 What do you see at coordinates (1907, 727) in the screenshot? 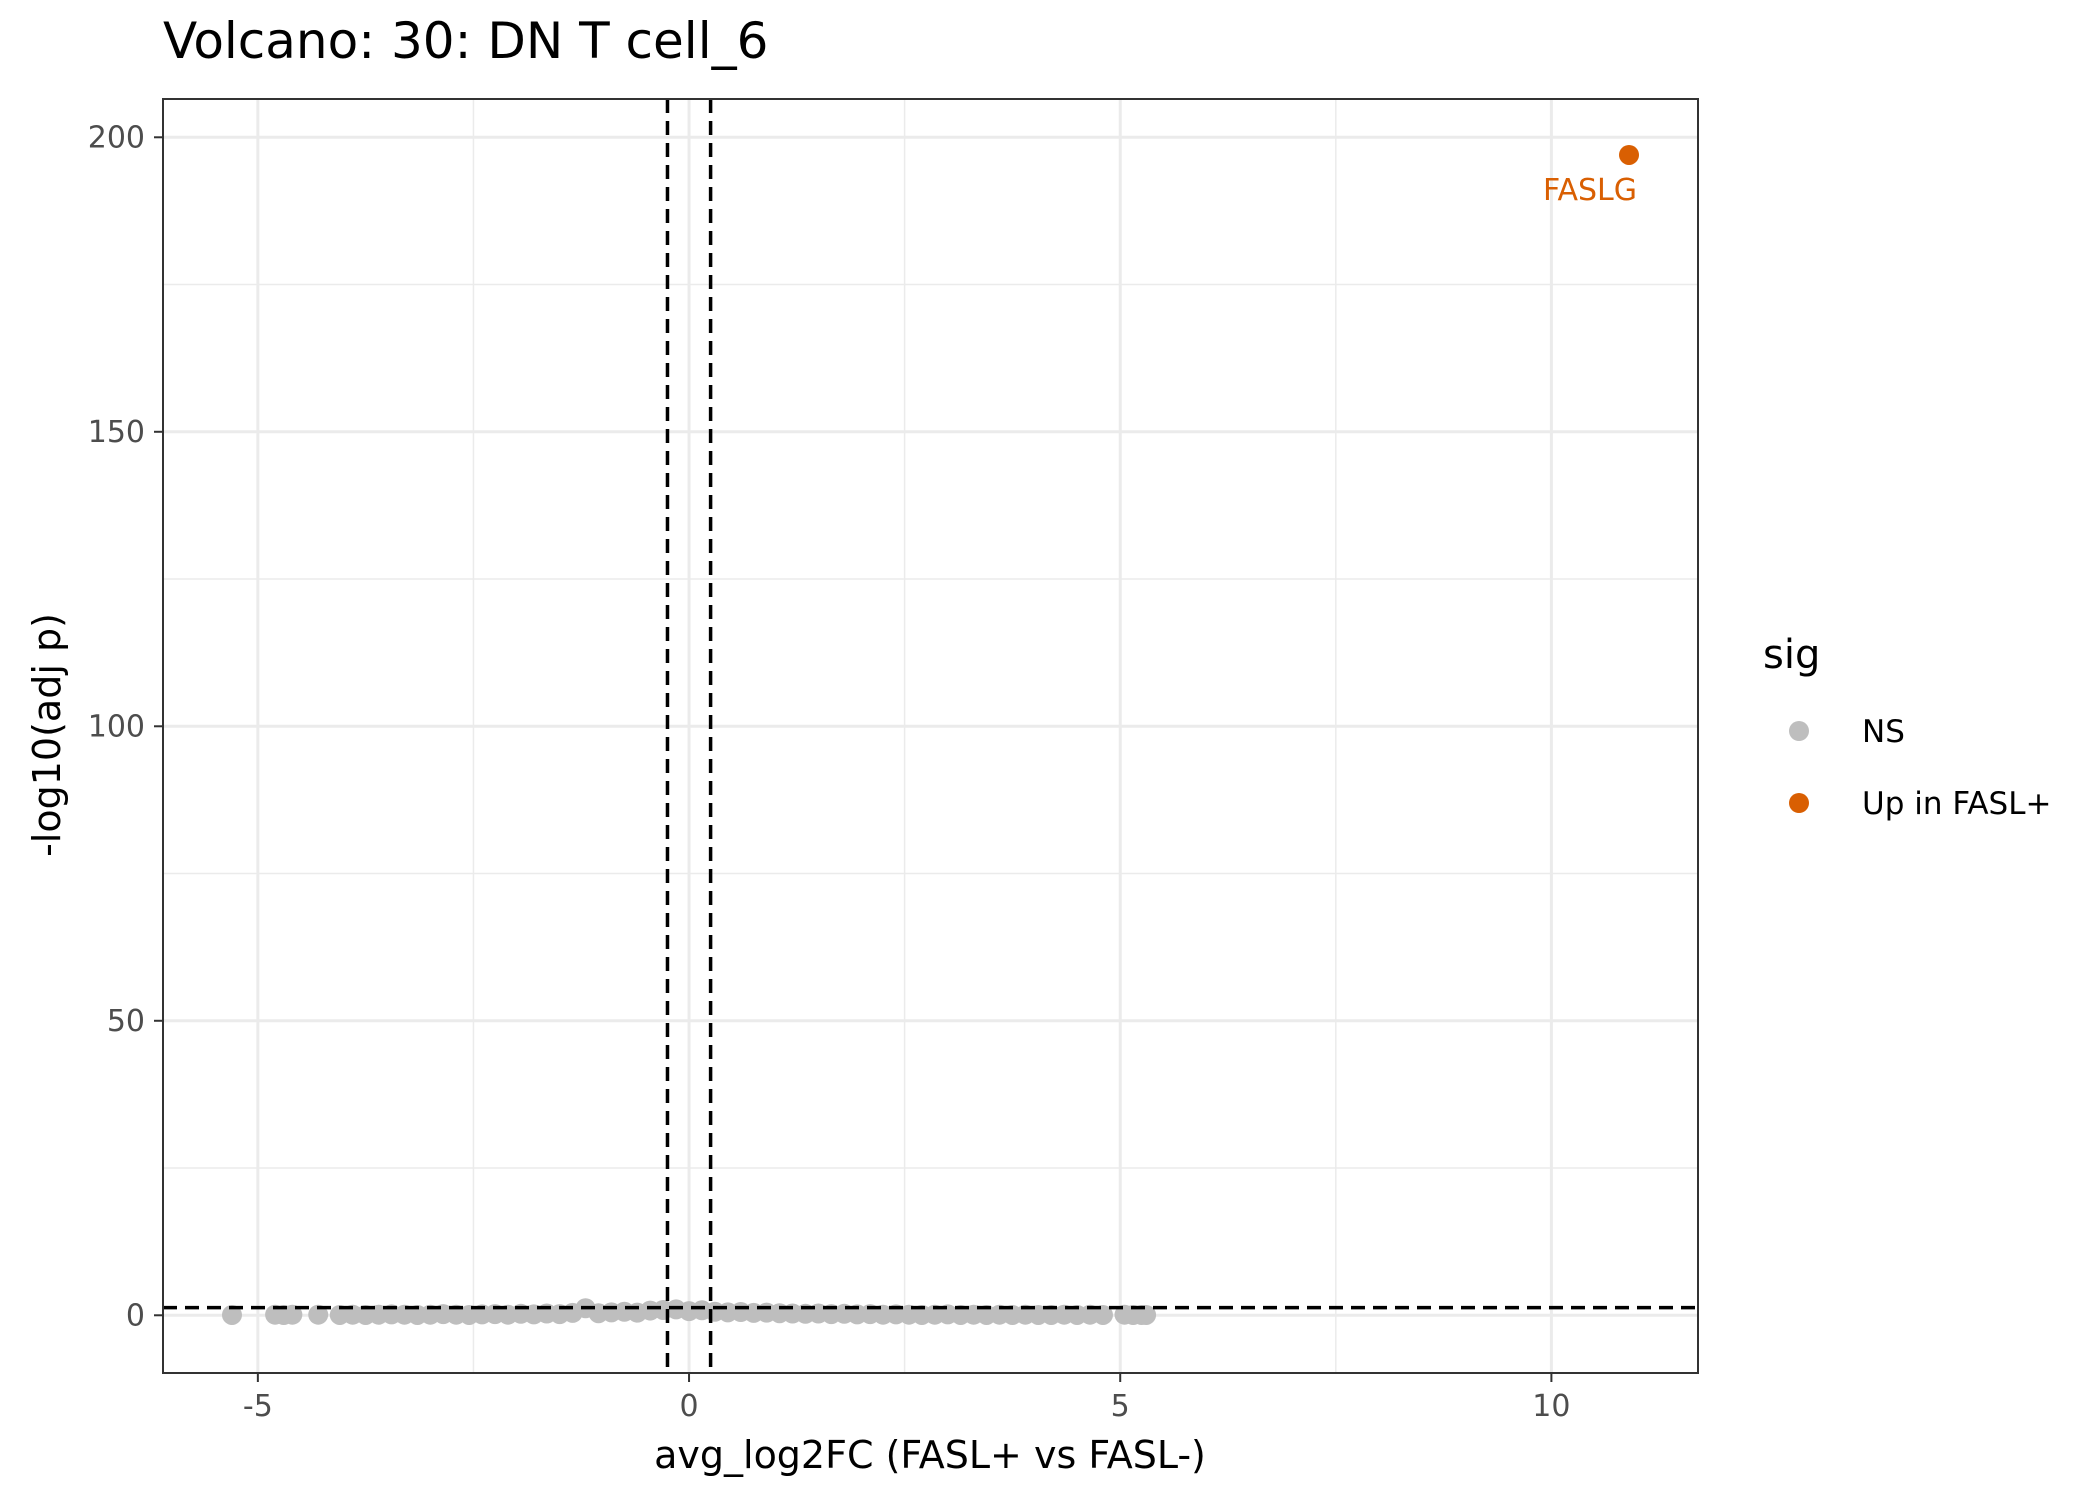
I see `legend: sig NS Up in FASL+` at bounding box center [1907, 727].